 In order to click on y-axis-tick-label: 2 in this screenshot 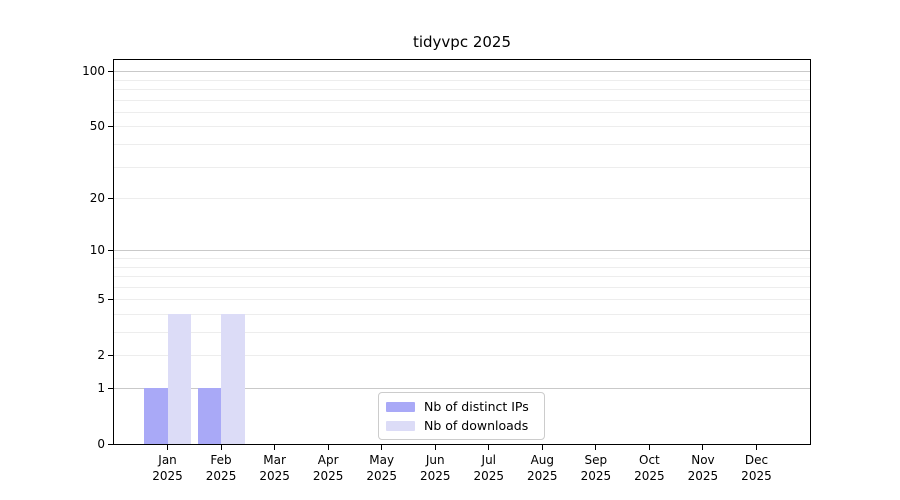, I will do `click(101, 355)`.